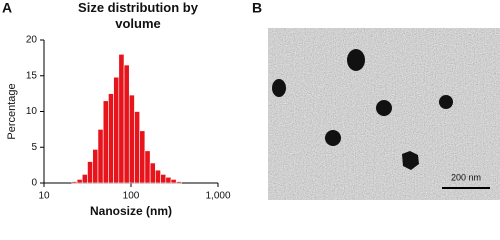 Image resolution: width=500 pixels, height=240 pixels. Describe the element at coordinates (131, 211) in the screenshot. I see `x-axis-label: Nanosize (nm)` at that location.